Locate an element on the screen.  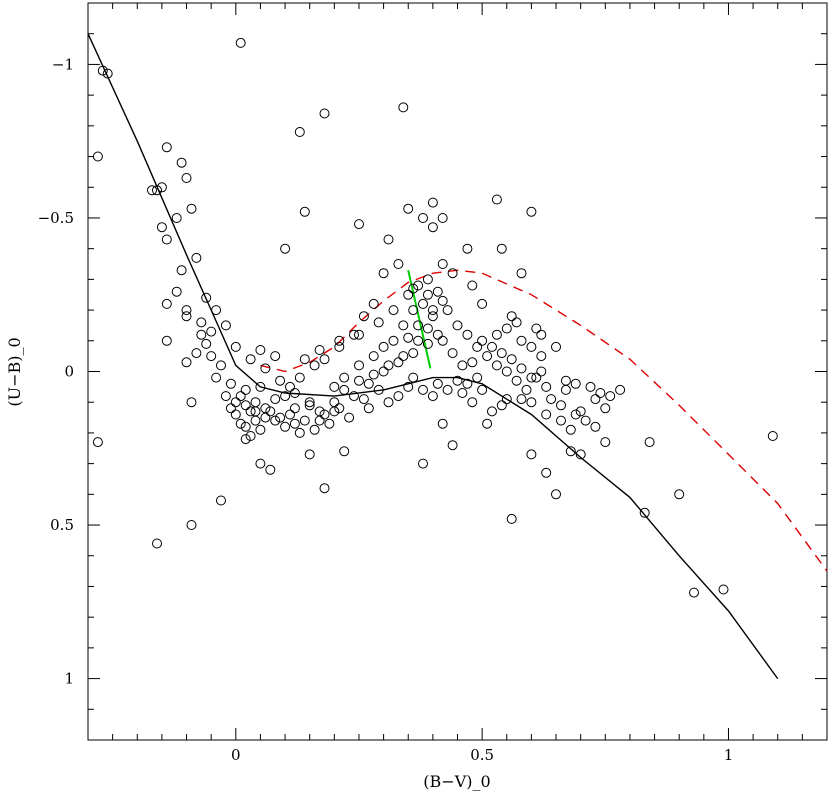
y-tick-label: 0.5 is located at coordinates (62, 525).